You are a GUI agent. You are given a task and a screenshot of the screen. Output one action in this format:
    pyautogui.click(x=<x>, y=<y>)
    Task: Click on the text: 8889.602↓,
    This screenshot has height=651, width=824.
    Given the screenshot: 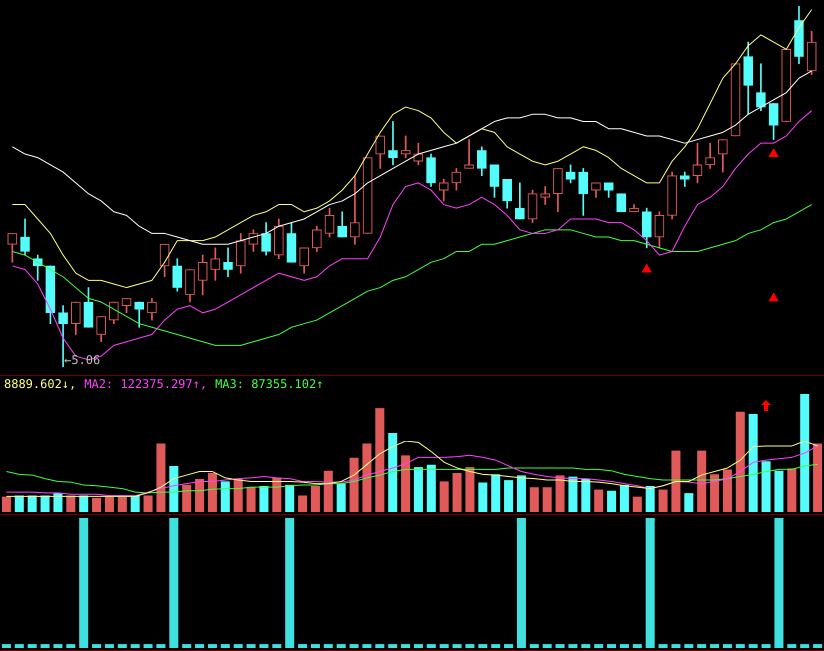 What is the action you would take?
    pyautogui.click(x=40, y=384)
    